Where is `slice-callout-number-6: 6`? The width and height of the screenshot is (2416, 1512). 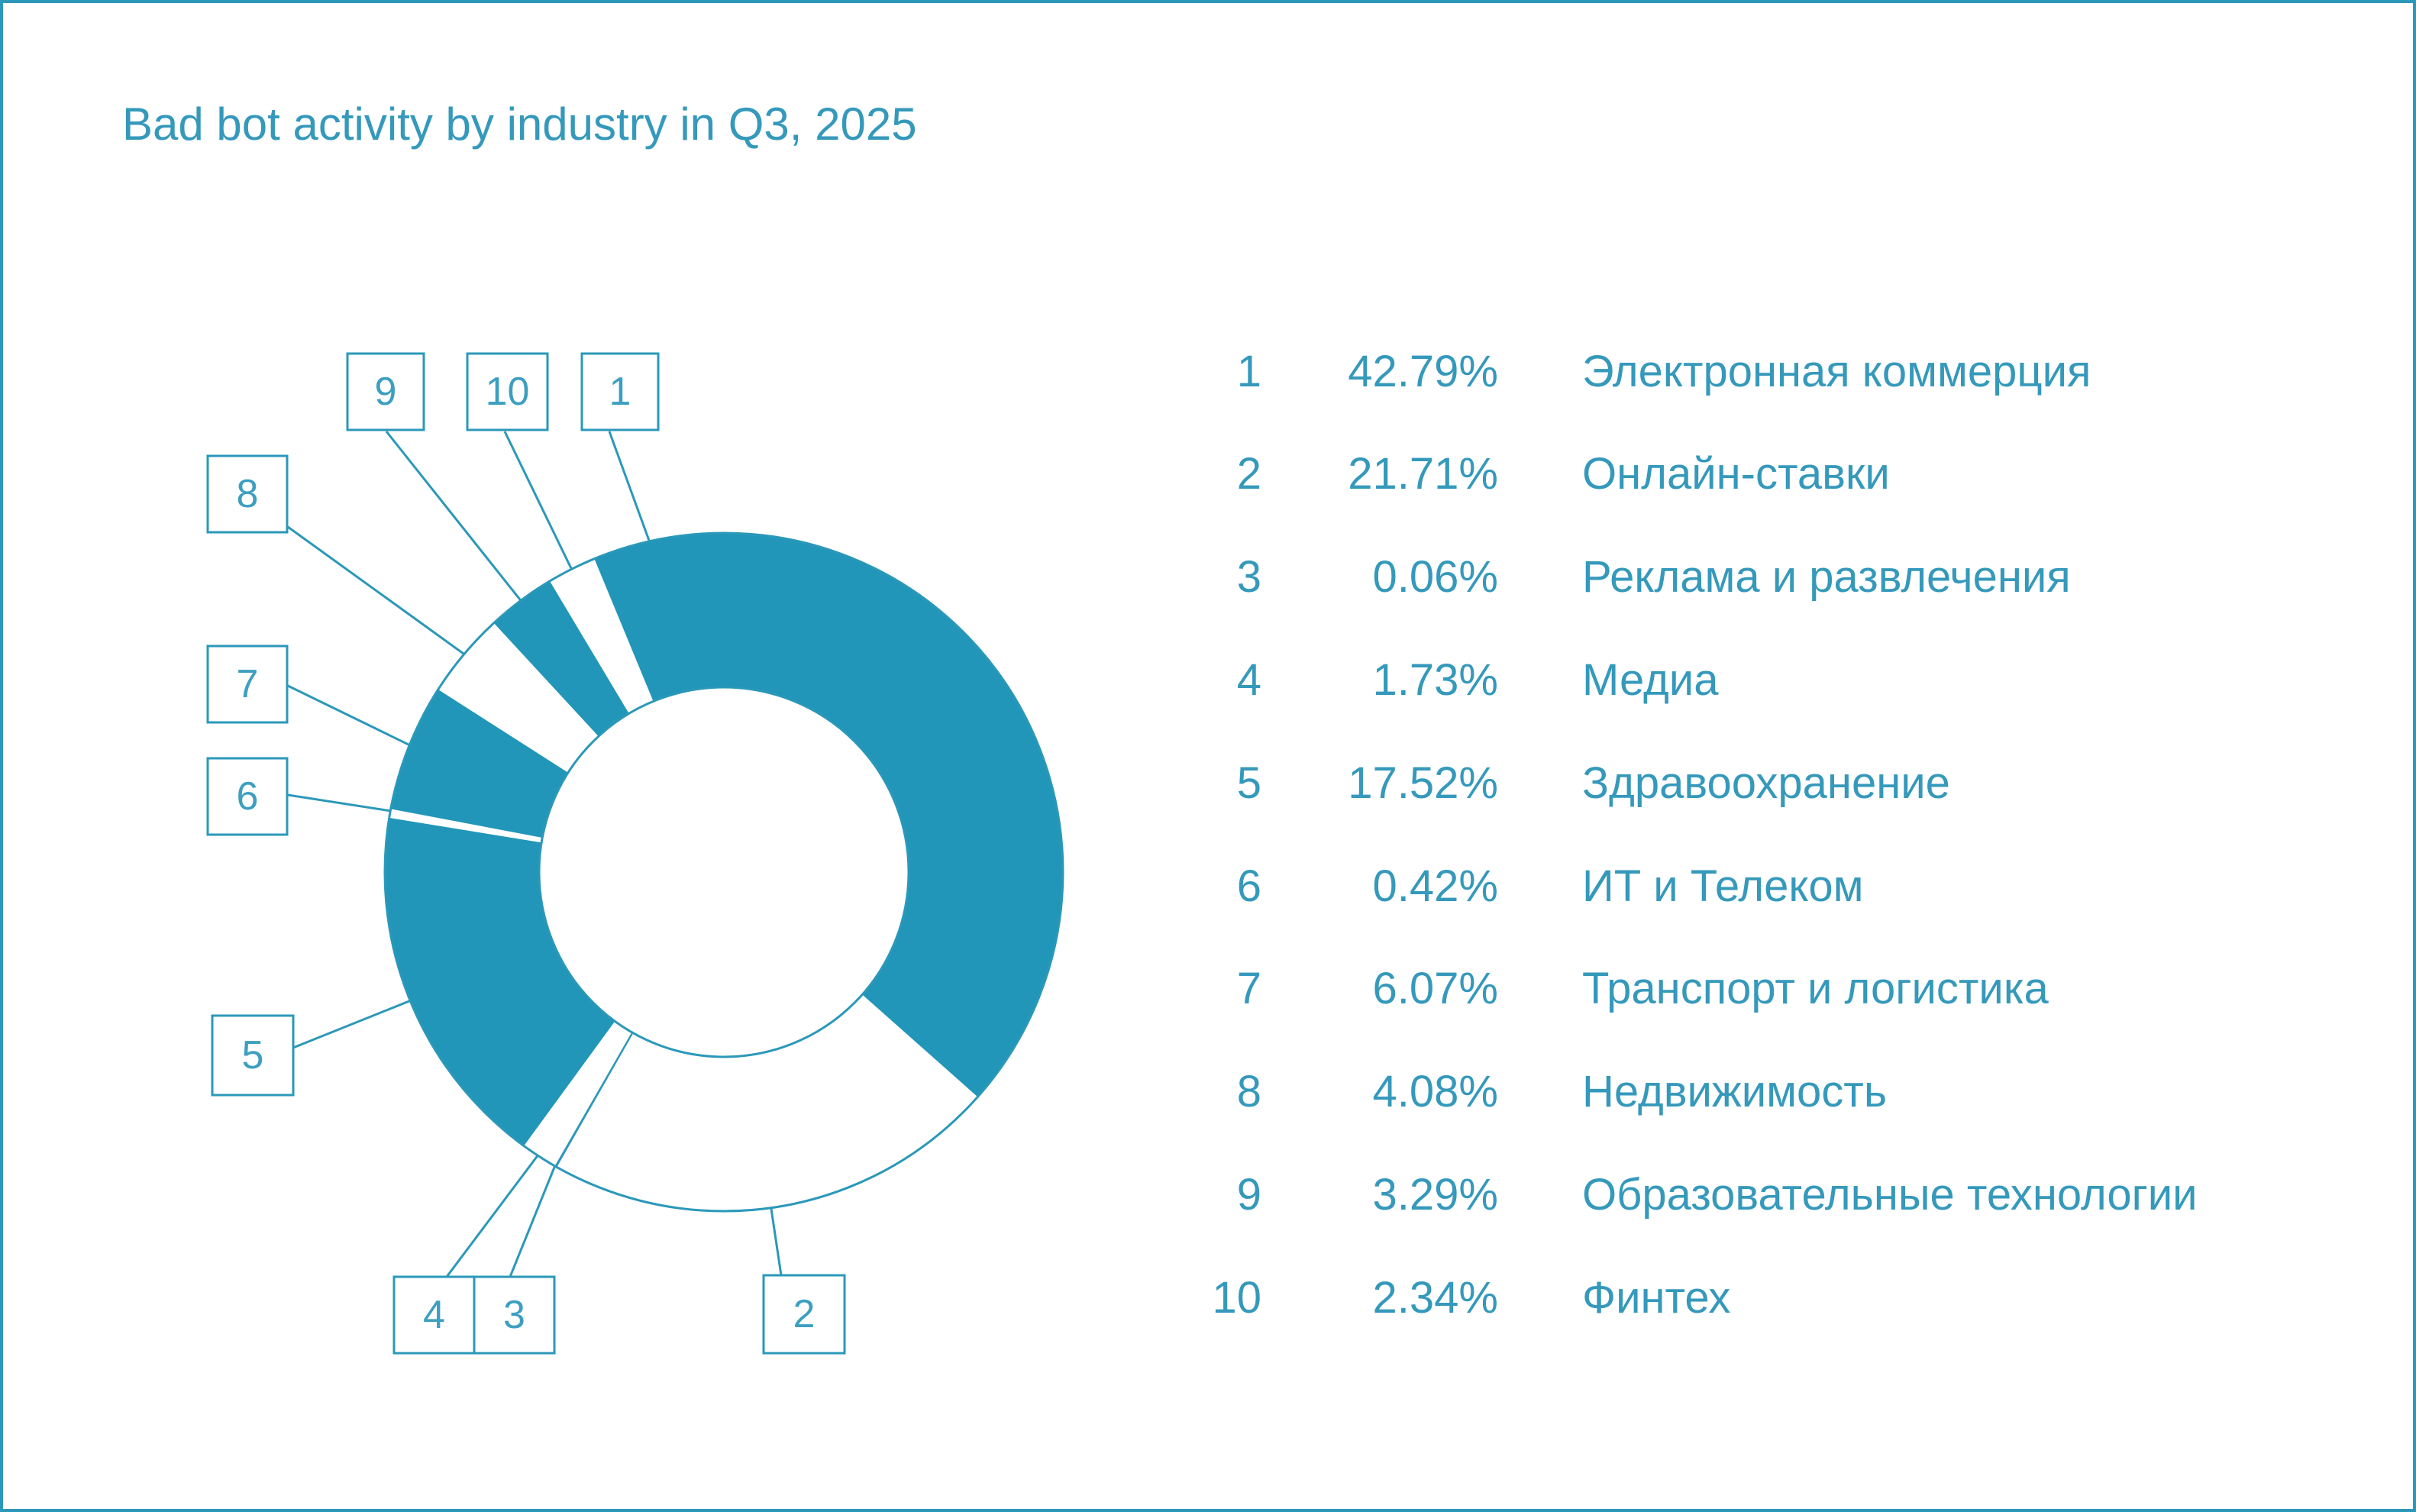 slice-callout-number-6: 6 is located at coordinates (248, 796).